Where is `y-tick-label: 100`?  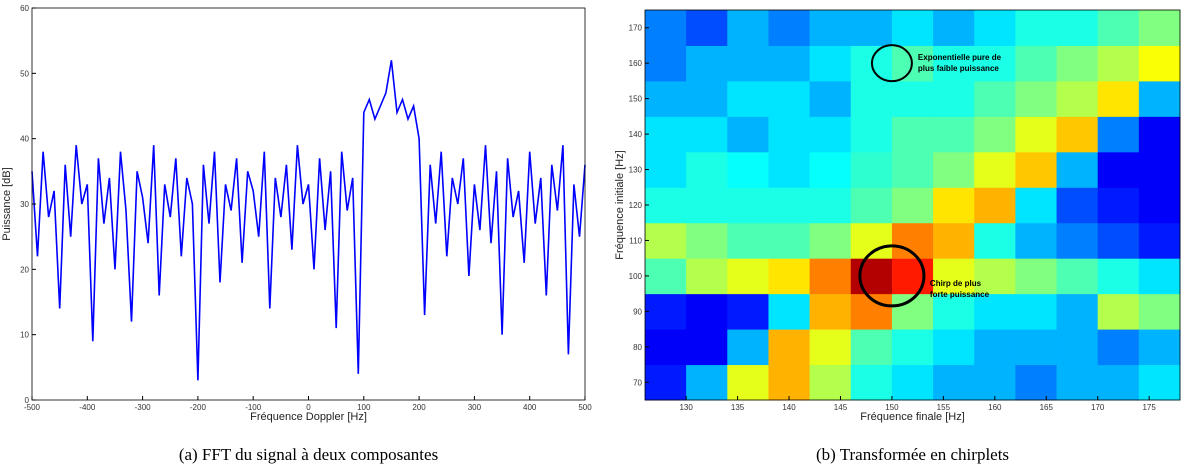 y-tick-label: 100 is located at coordinates (636, 276).